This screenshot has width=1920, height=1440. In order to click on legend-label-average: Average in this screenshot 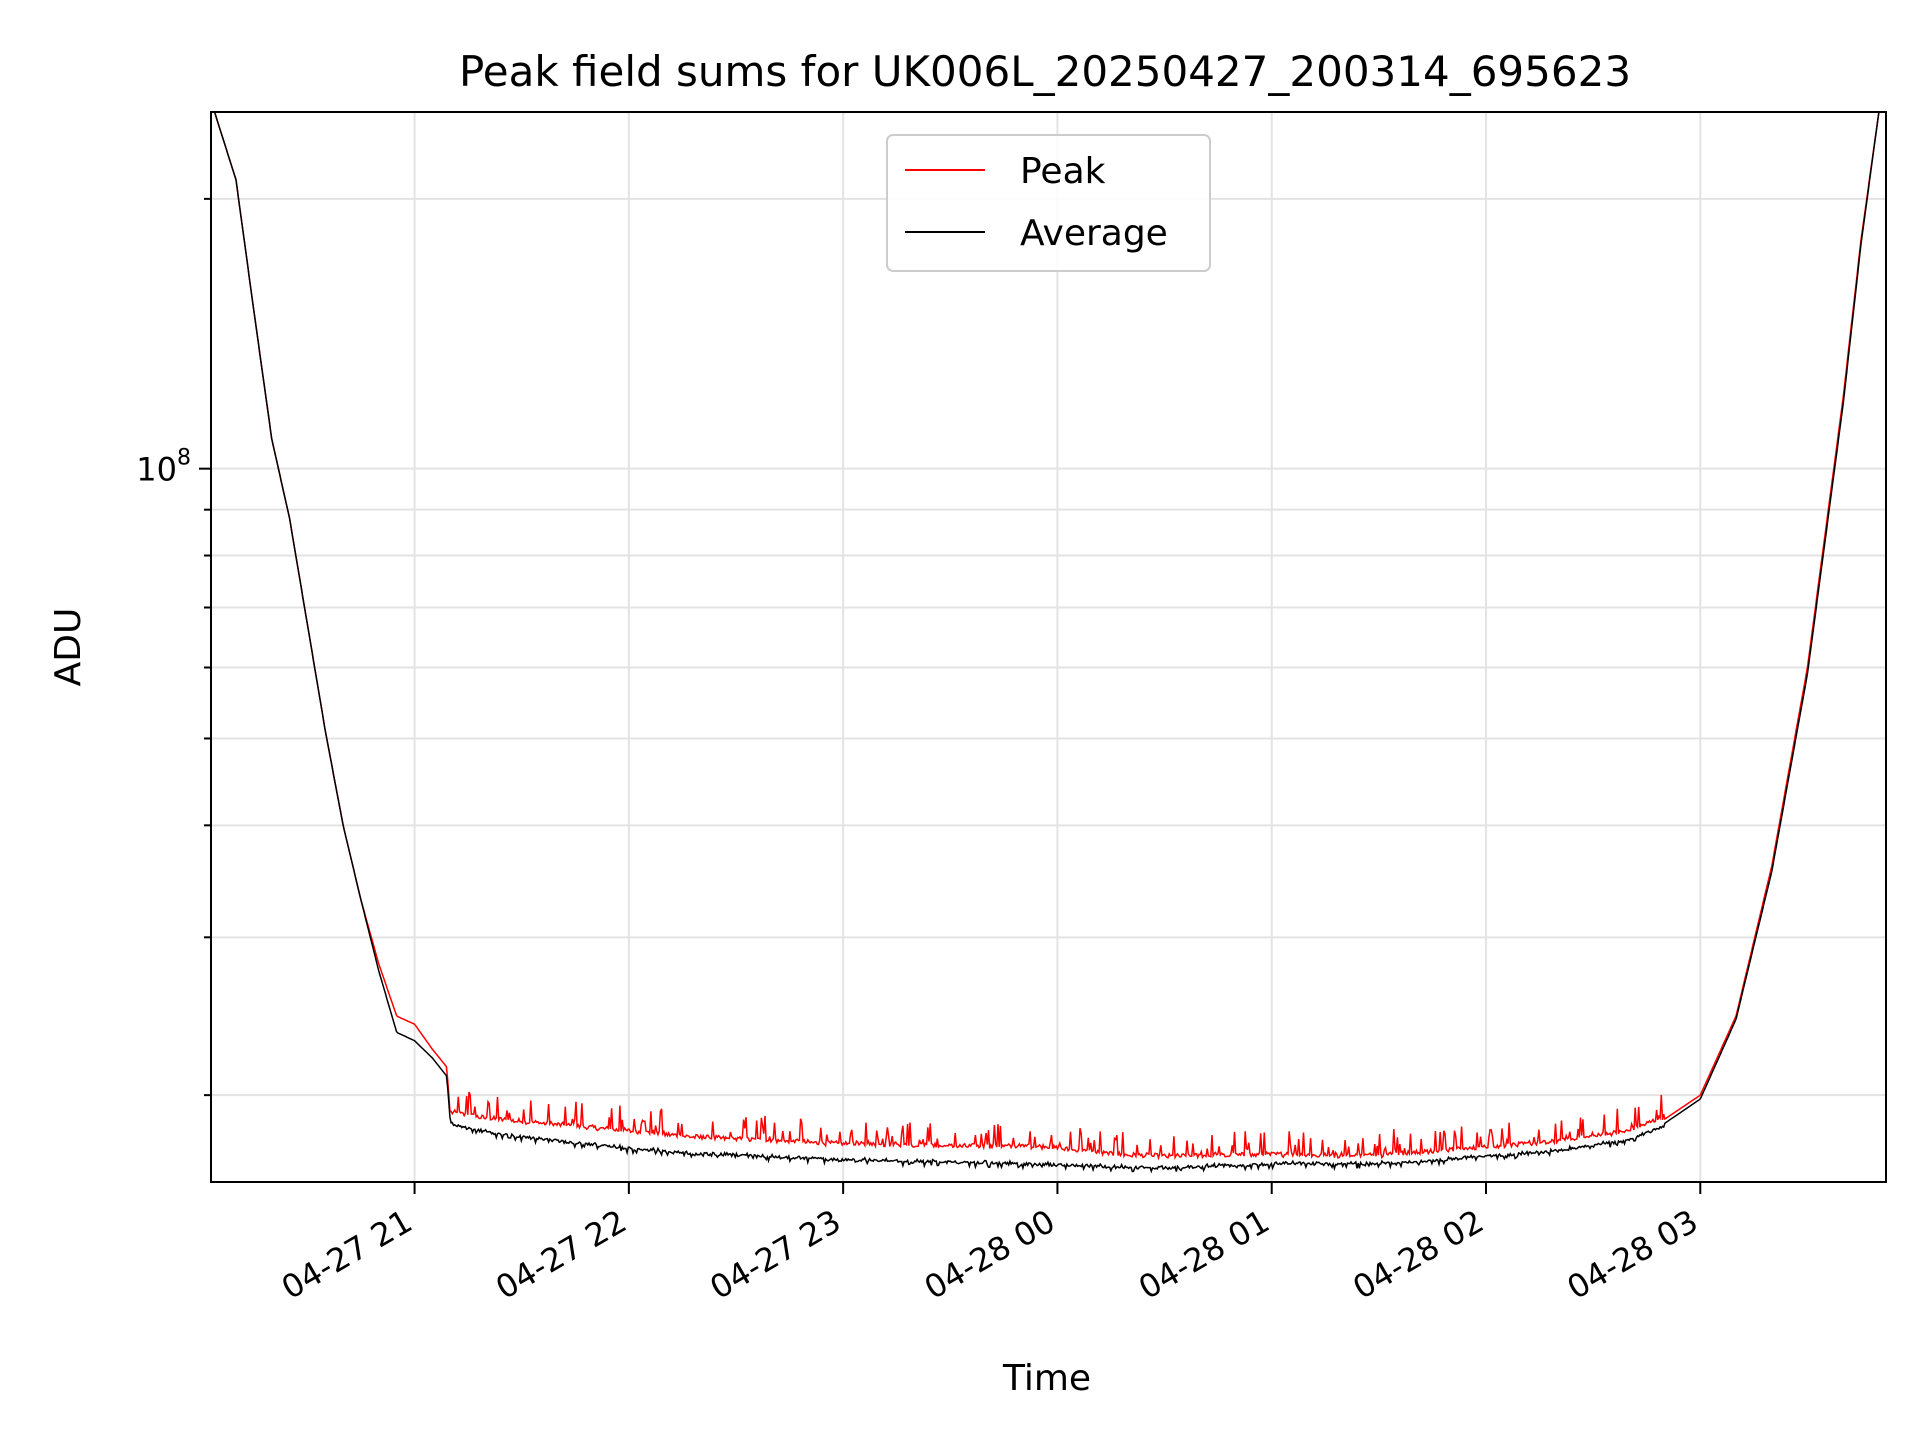, I will do `click(1094, 233)`.